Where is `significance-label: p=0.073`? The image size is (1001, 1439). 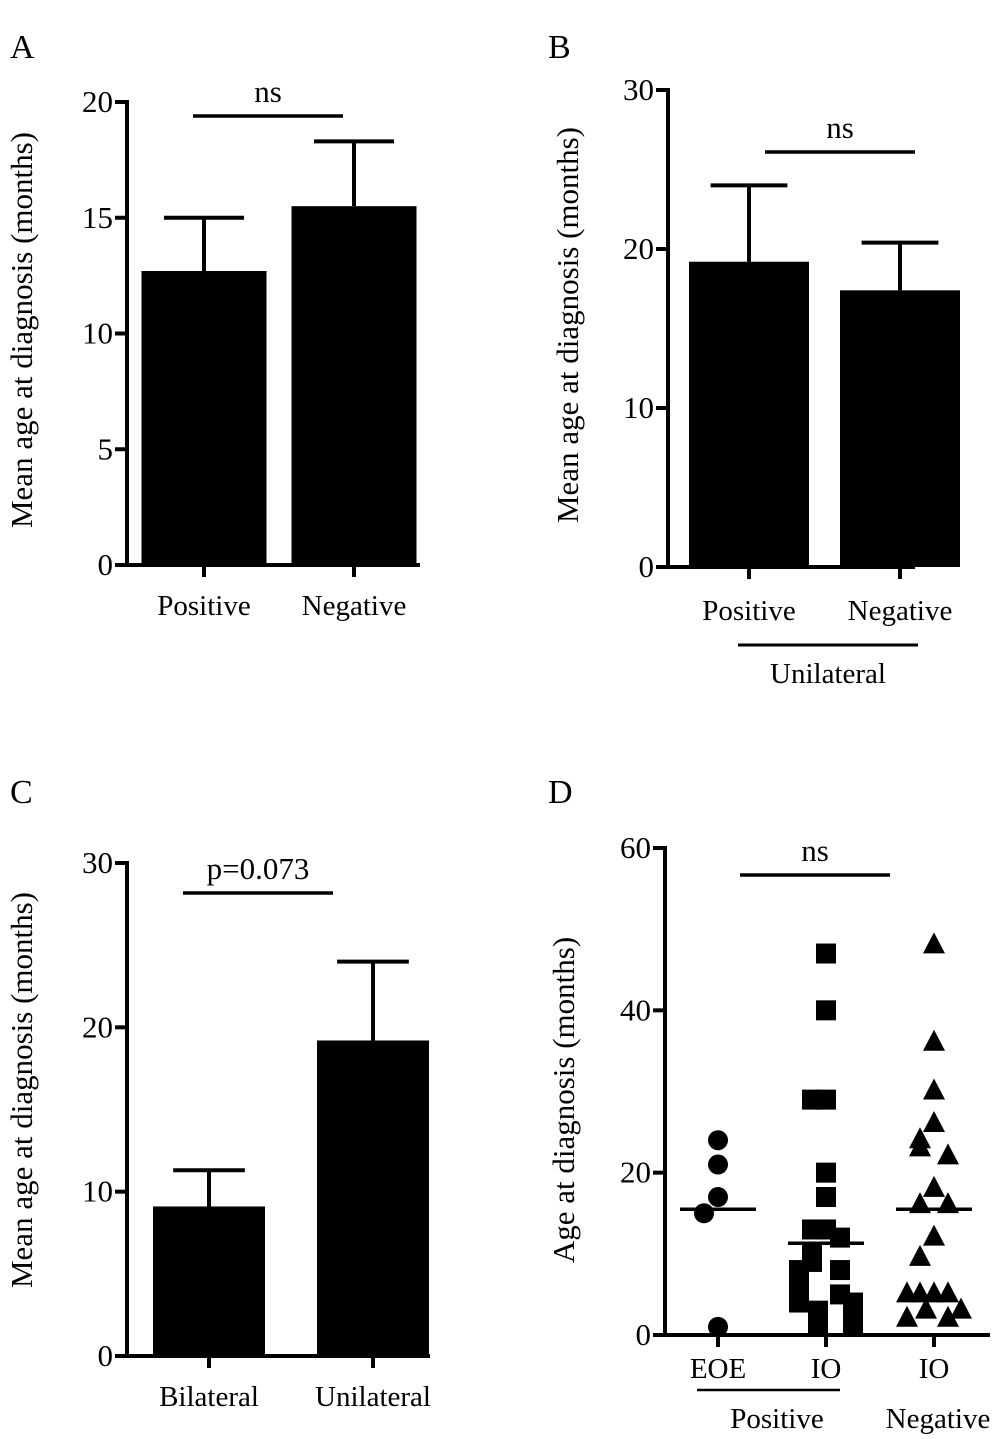 significance-label: p=0.073 is located at coordinates (258, 868).